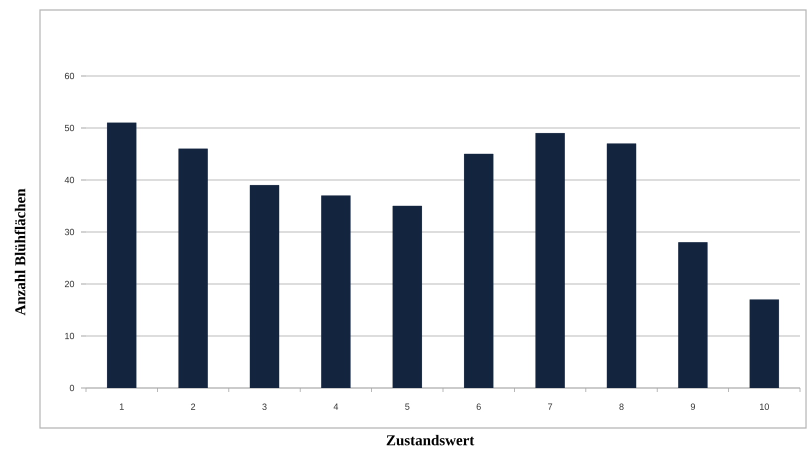  What do you see at coordinates (692, 407) in the screenshot?
I see `x-tick-label: 9` at bounding box center [692, 407].